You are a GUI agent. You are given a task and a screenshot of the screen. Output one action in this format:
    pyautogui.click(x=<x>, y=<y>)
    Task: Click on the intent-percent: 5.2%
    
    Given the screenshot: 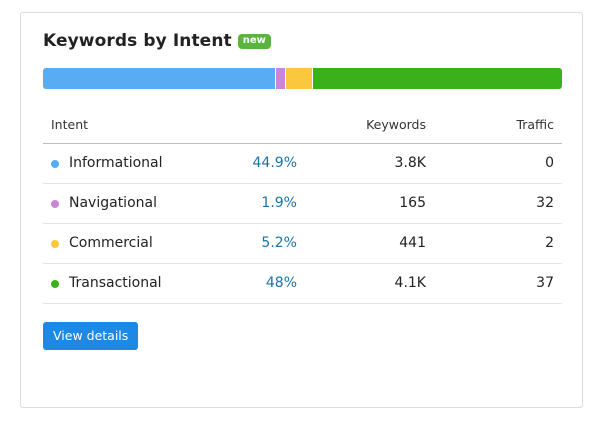 What is the action you would take?
    pyautogui.click(x=279, y=243)
    